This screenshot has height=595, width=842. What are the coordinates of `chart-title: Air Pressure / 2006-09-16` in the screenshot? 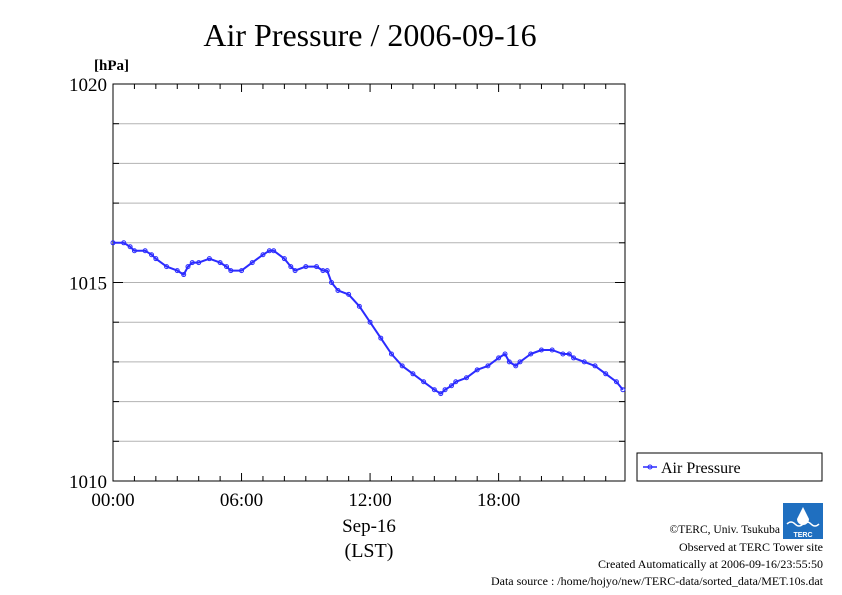 It's located at (369, 35).